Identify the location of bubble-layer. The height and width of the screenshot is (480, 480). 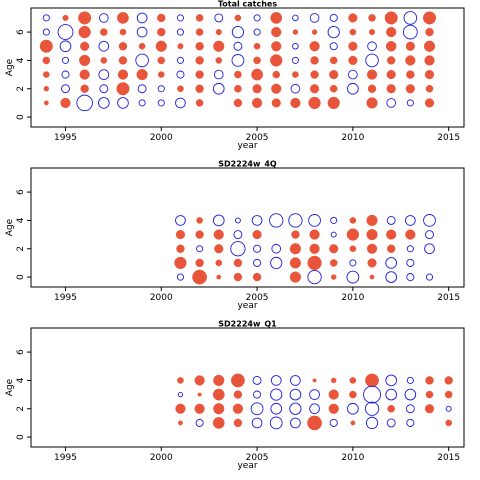
(305, 249).